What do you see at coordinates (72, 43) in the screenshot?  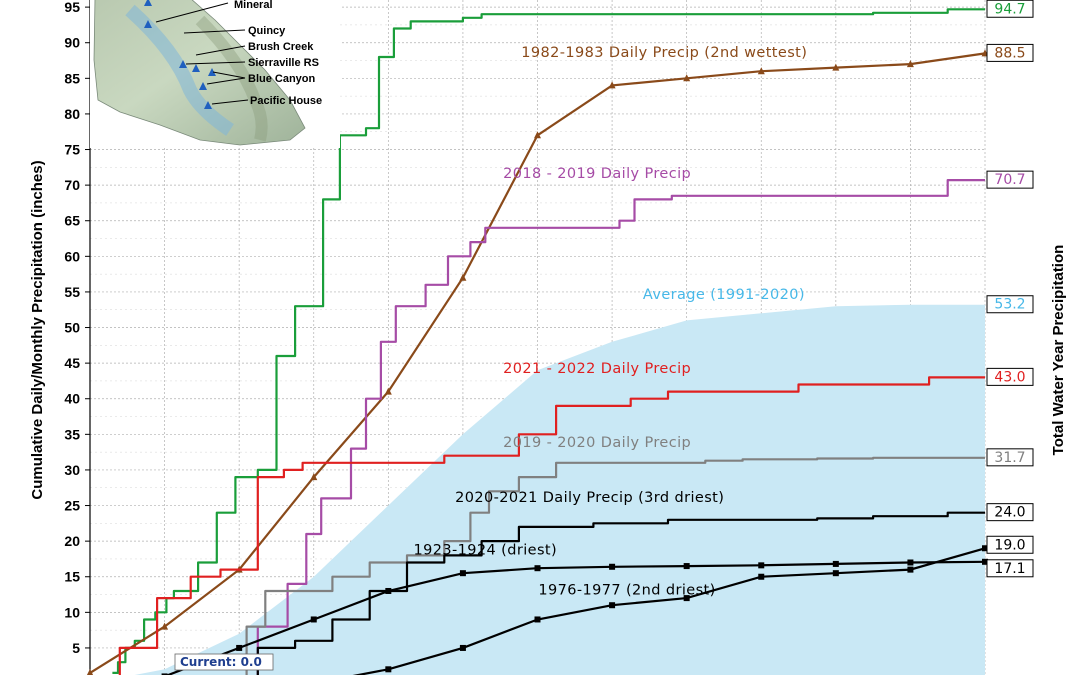 I see `y-tick-label: 90` at bounding box center [72, 43].